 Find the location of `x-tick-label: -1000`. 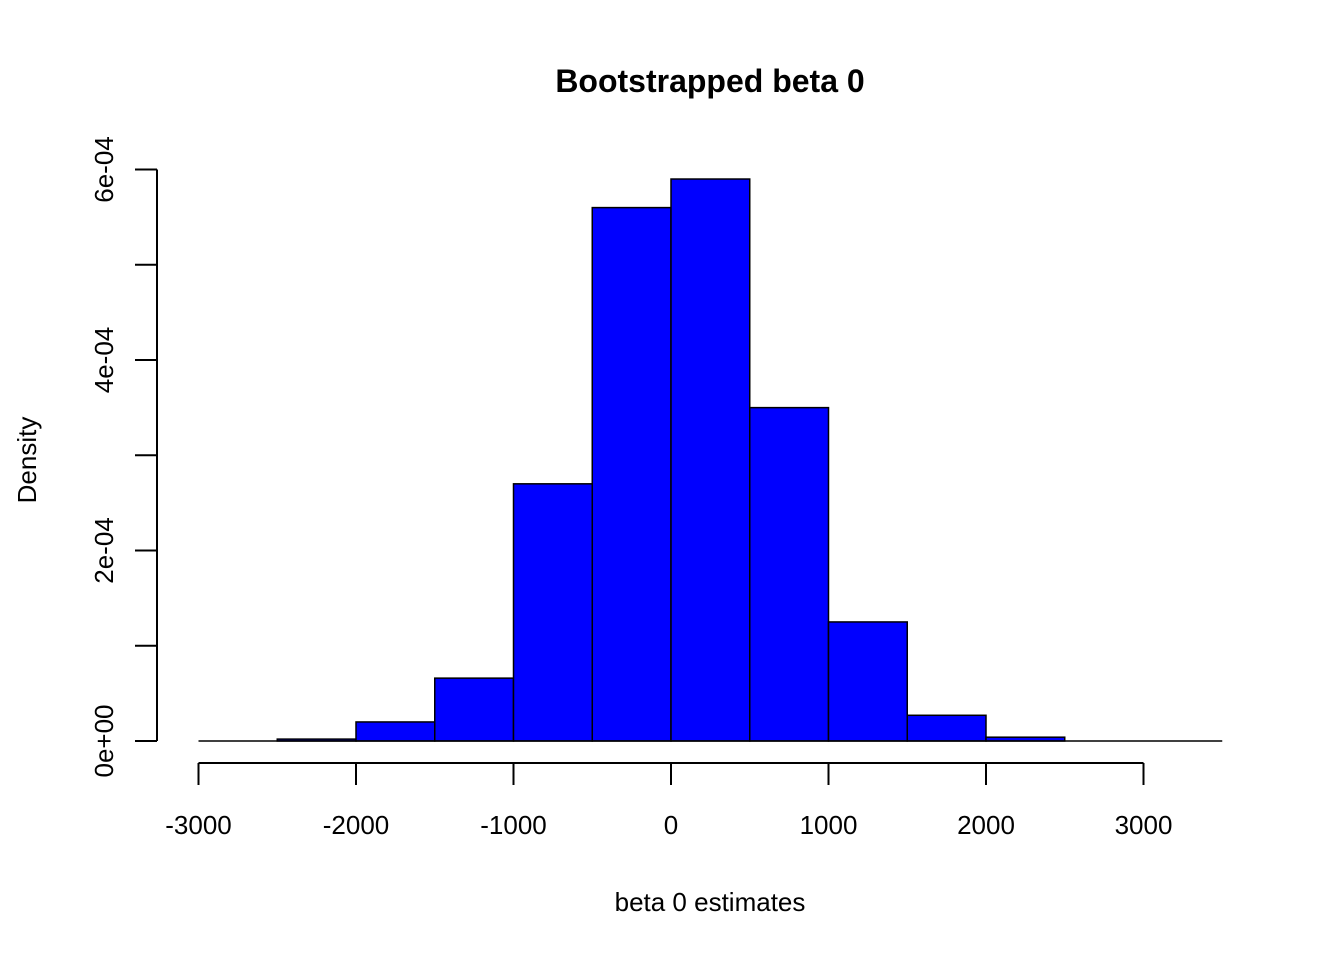

x-tick-label: -1000 is located at coordinates (513, 825).